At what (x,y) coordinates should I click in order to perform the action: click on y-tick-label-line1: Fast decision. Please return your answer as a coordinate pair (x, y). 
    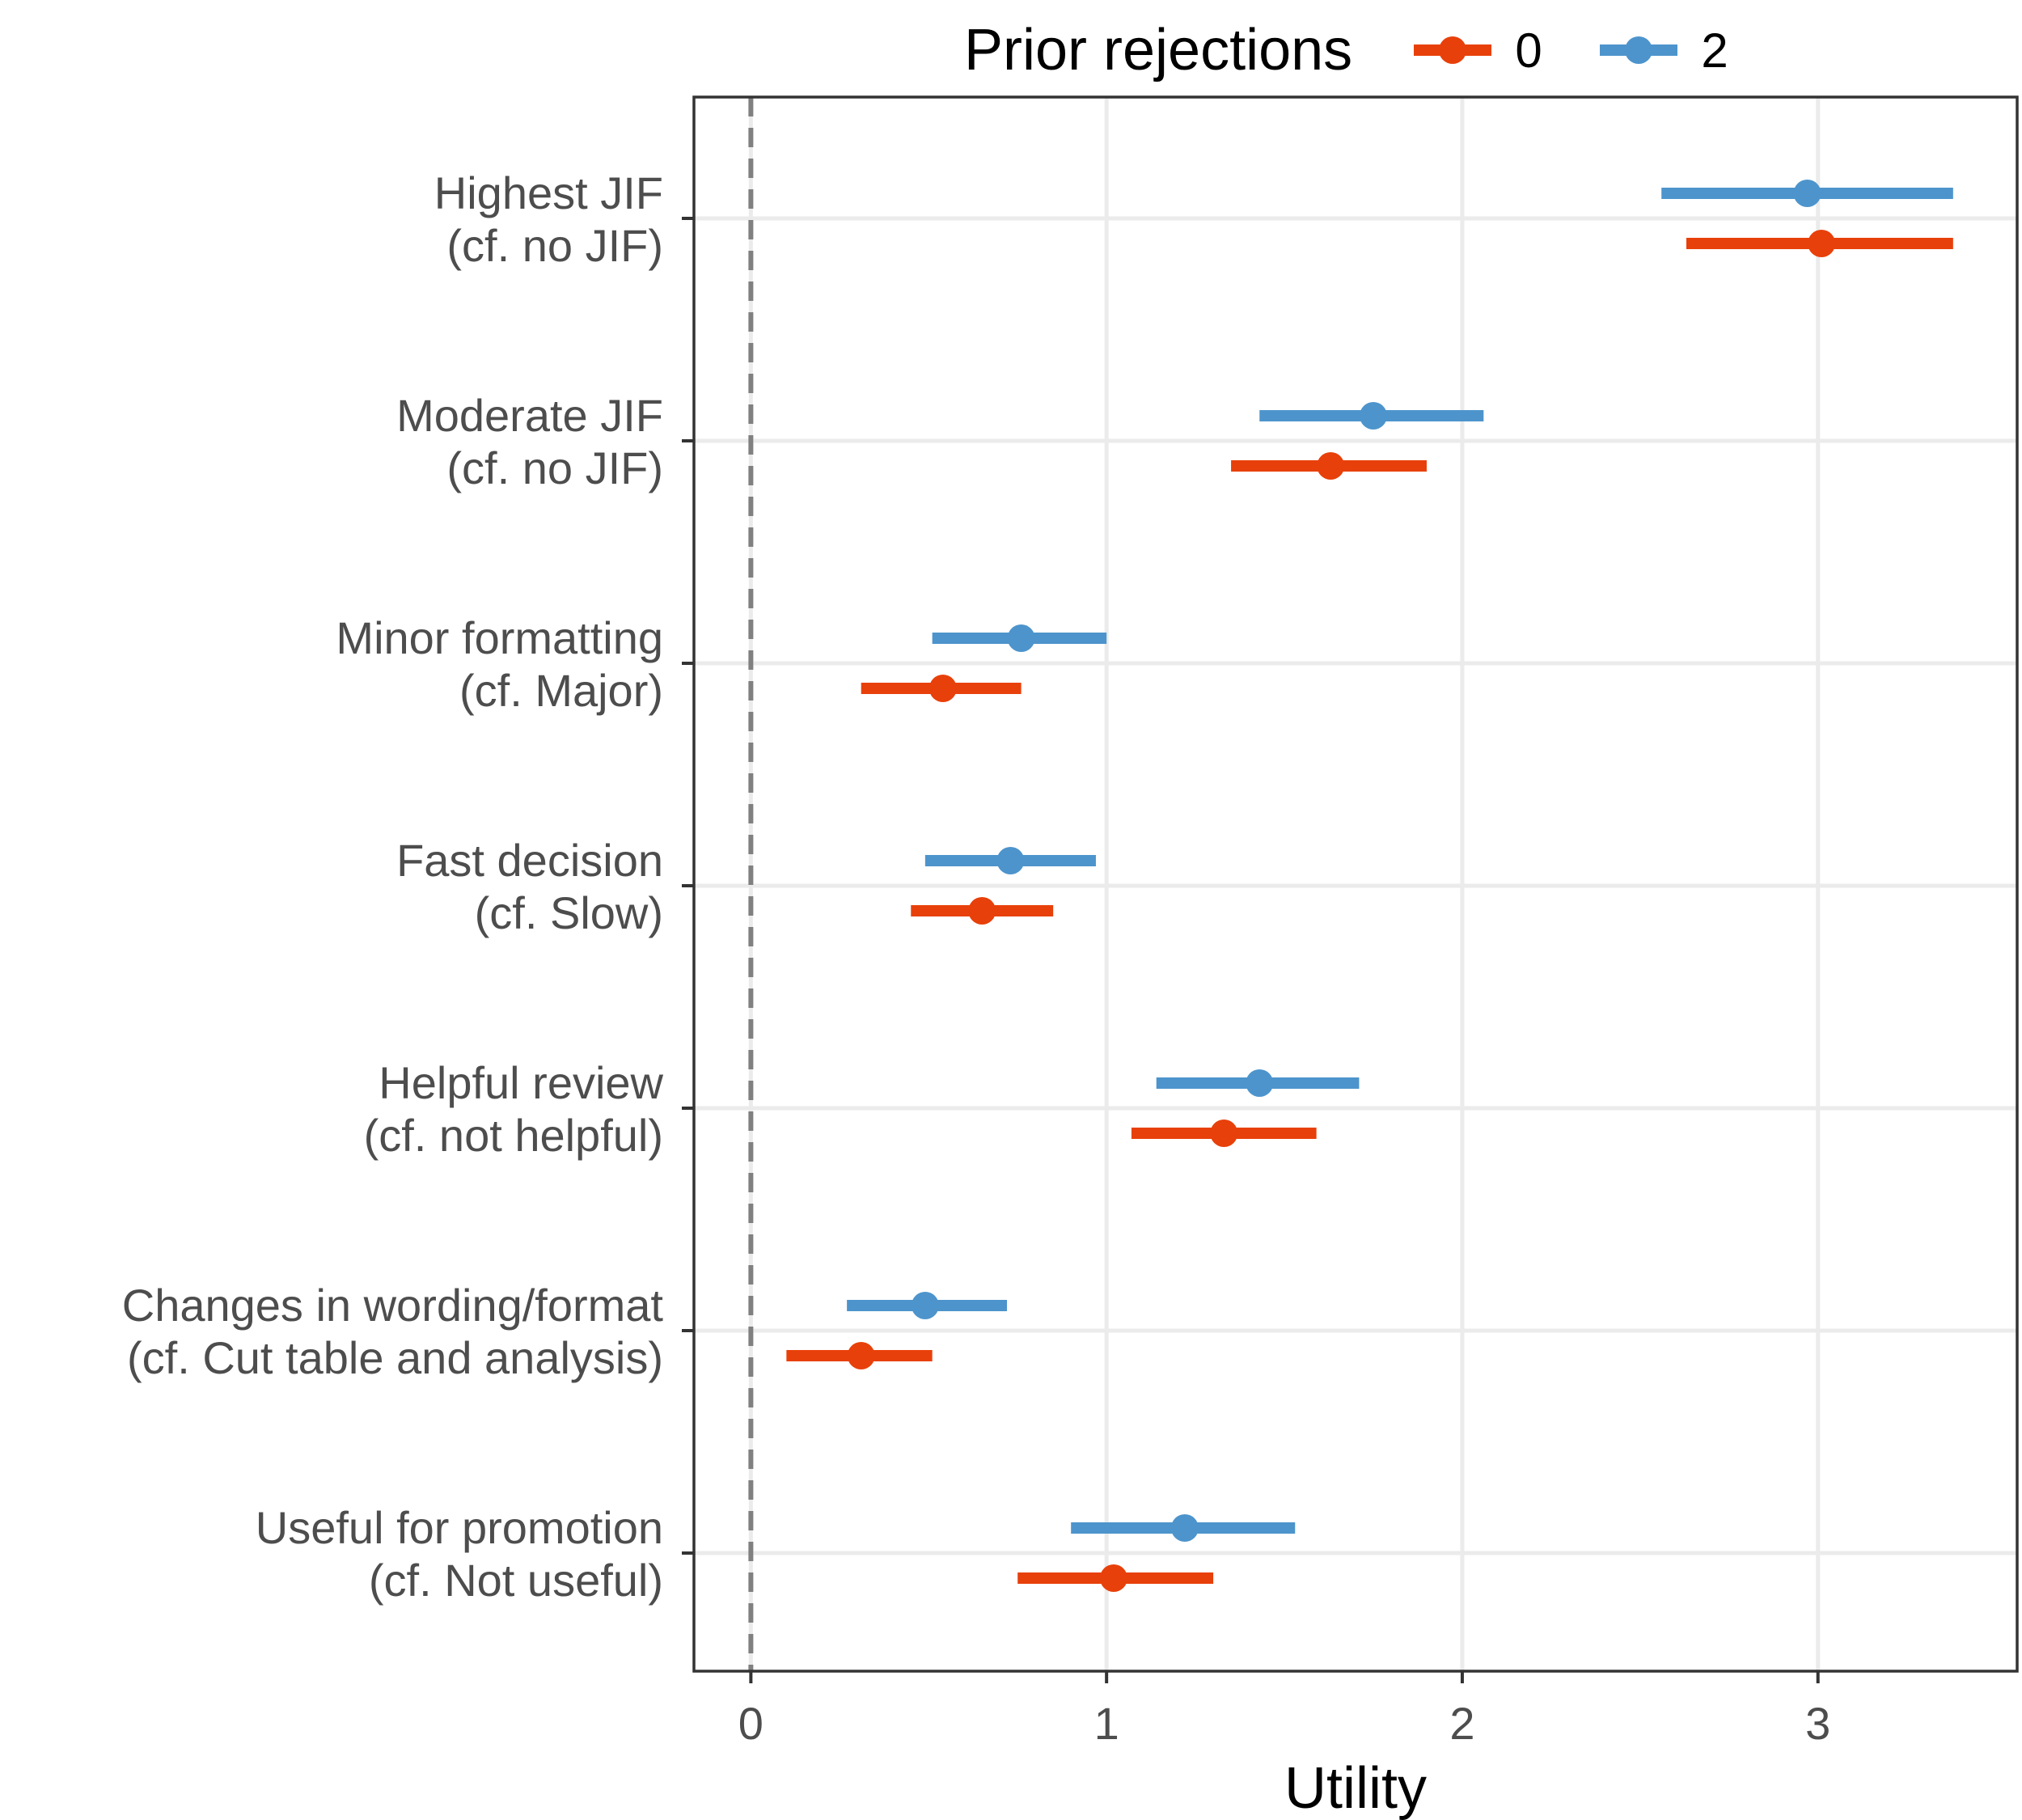
    Looking at the image, I should click on (529, 861).